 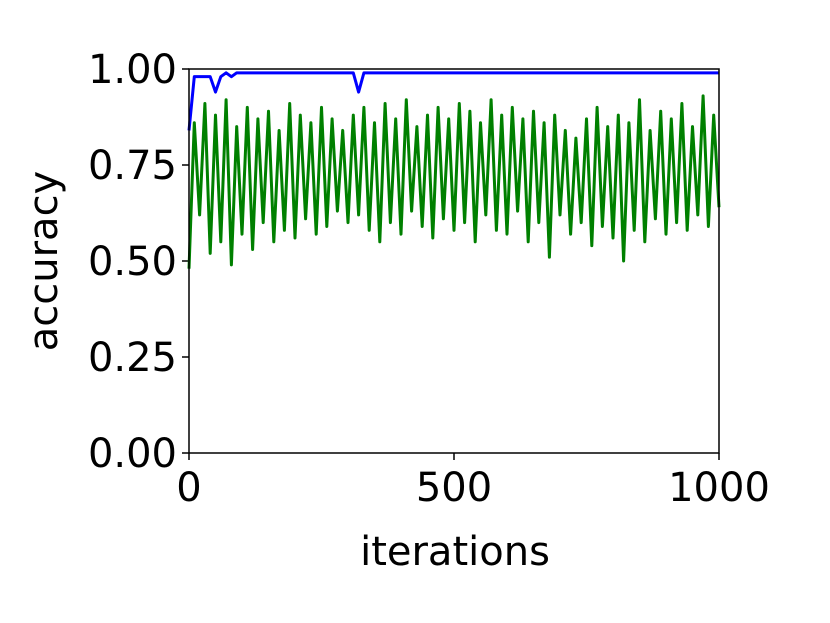 I want to click on x-tick-label: 1000, so click(x=719, y=488).